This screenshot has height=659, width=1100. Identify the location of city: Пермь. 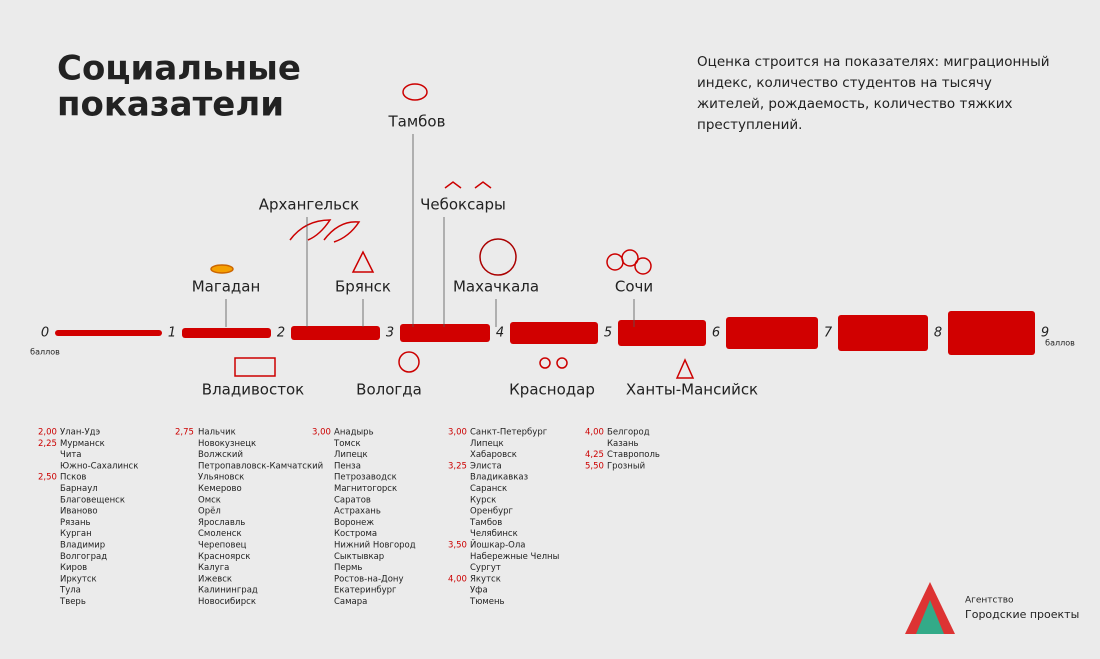
(348, 568).